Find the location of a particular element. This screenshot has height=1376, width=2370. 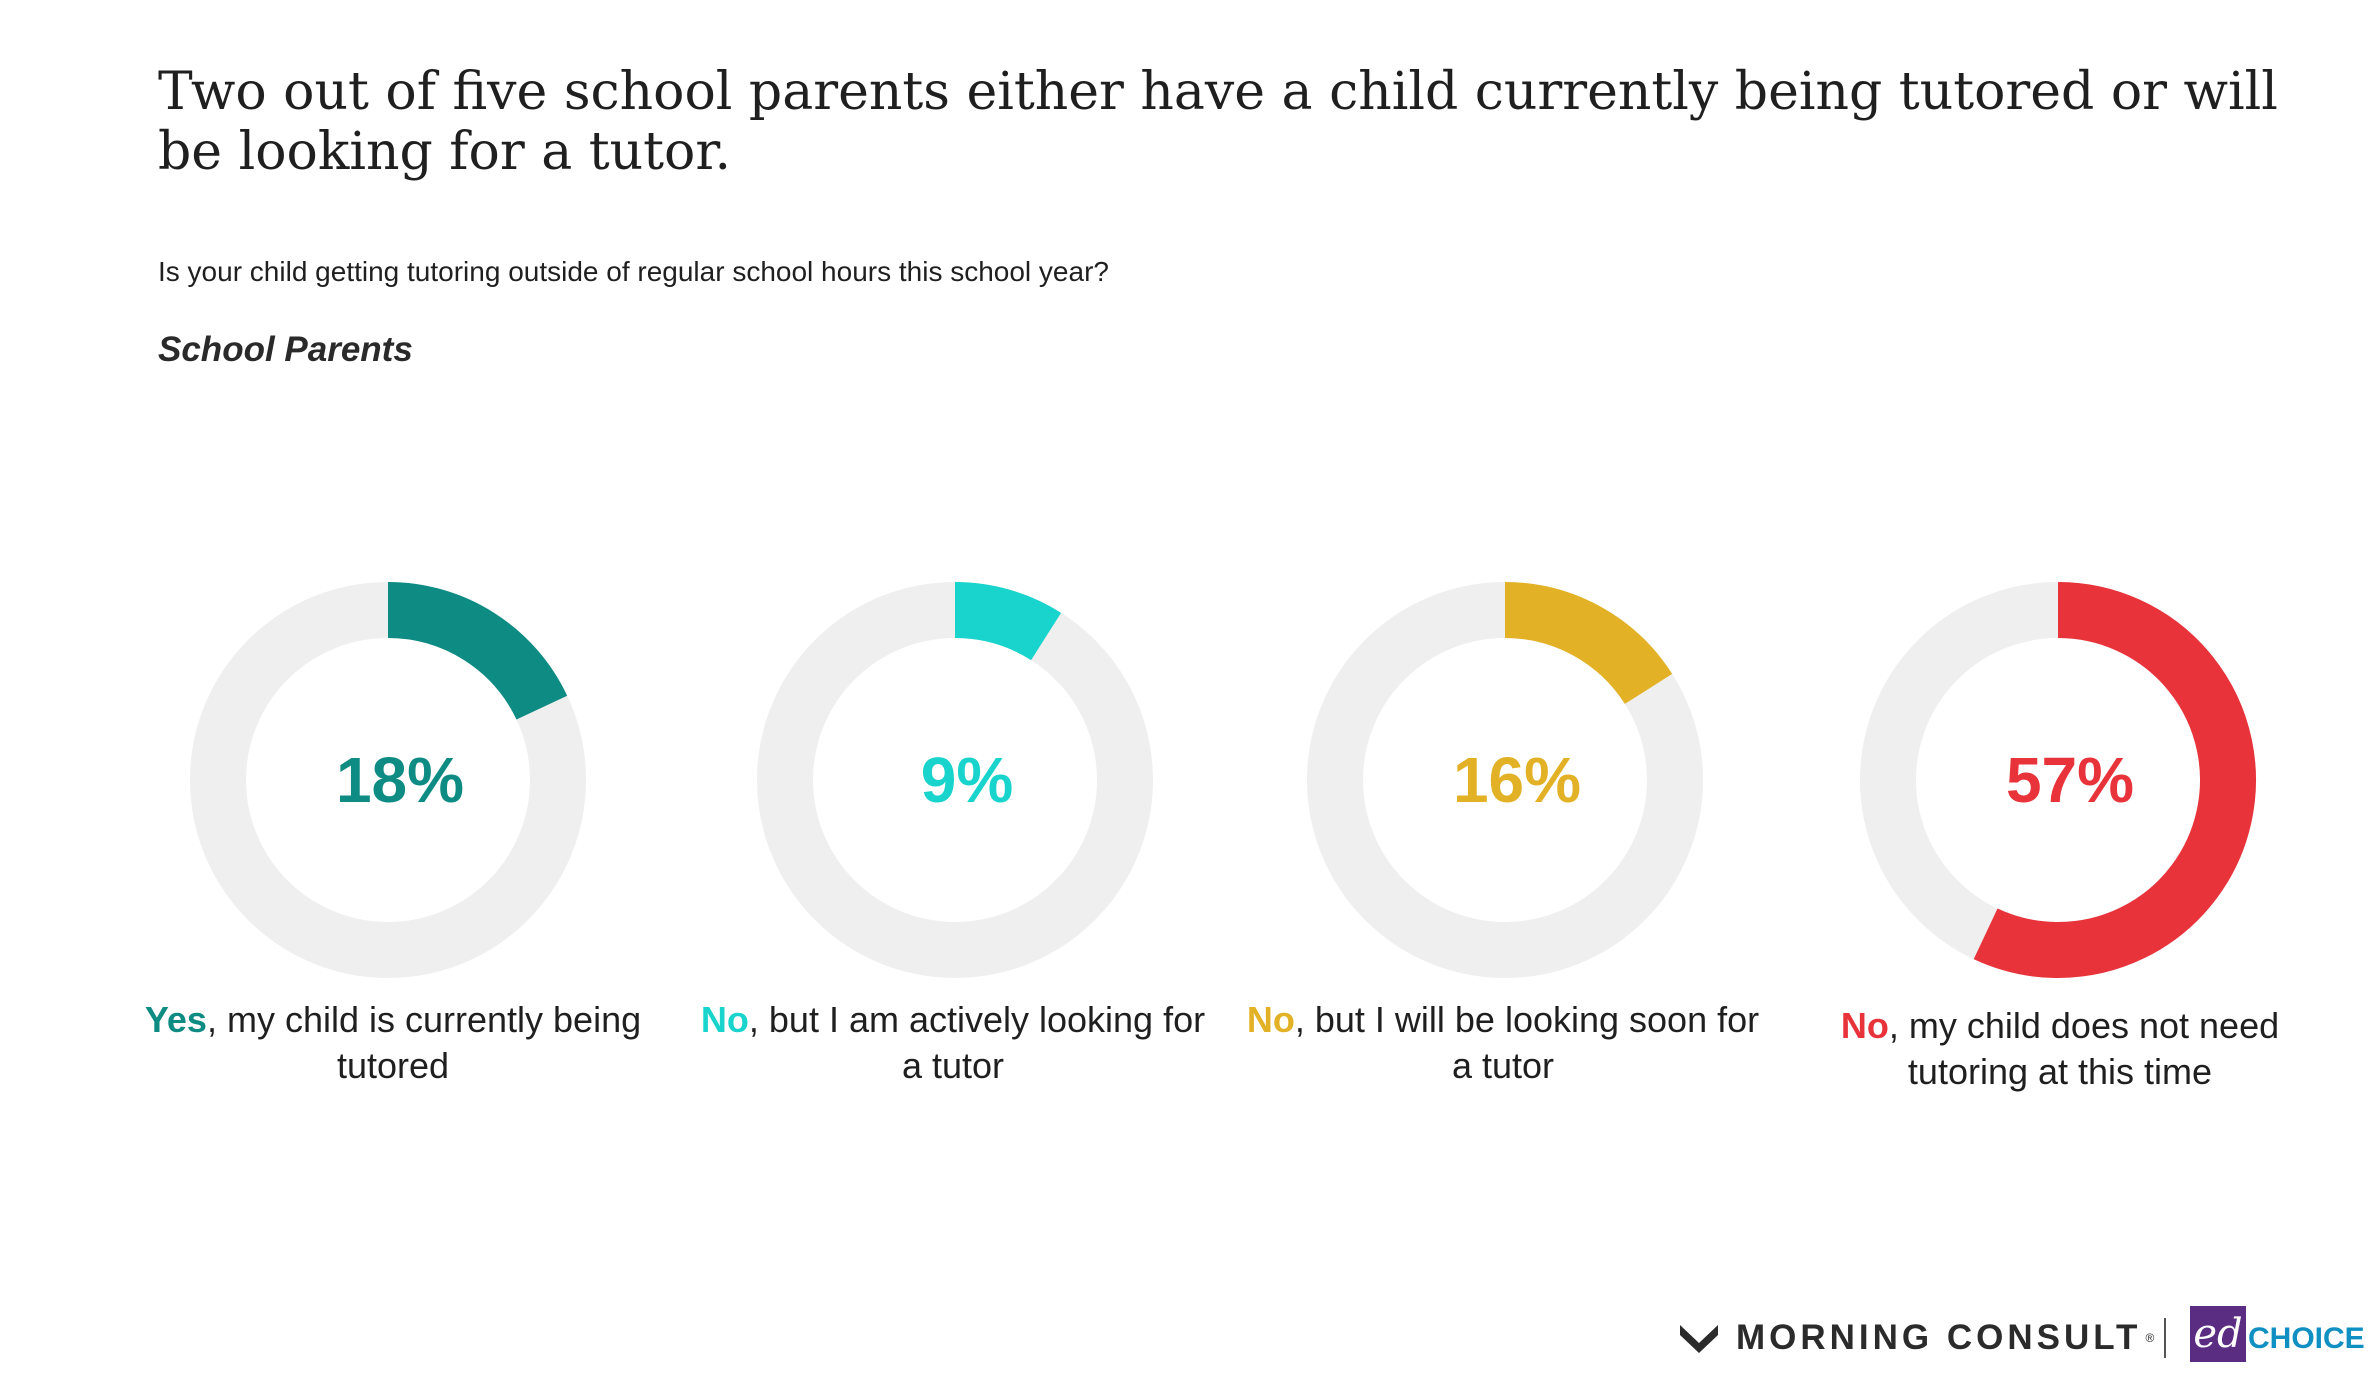

caption-yes-tutored: Yes, my child is currently being tutored is located at coordinates (393, 1043).